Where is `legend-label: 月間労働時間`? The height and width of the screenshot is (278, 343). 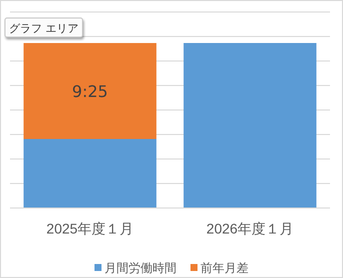 legend-label: 月間労働時間 is located at coordinates (140, 268).